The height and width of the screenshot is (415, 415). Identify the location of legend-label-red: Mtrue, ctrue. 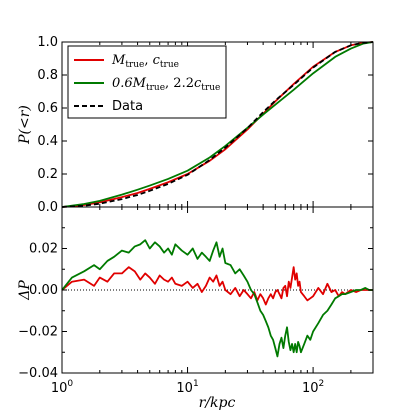
(145, 61).